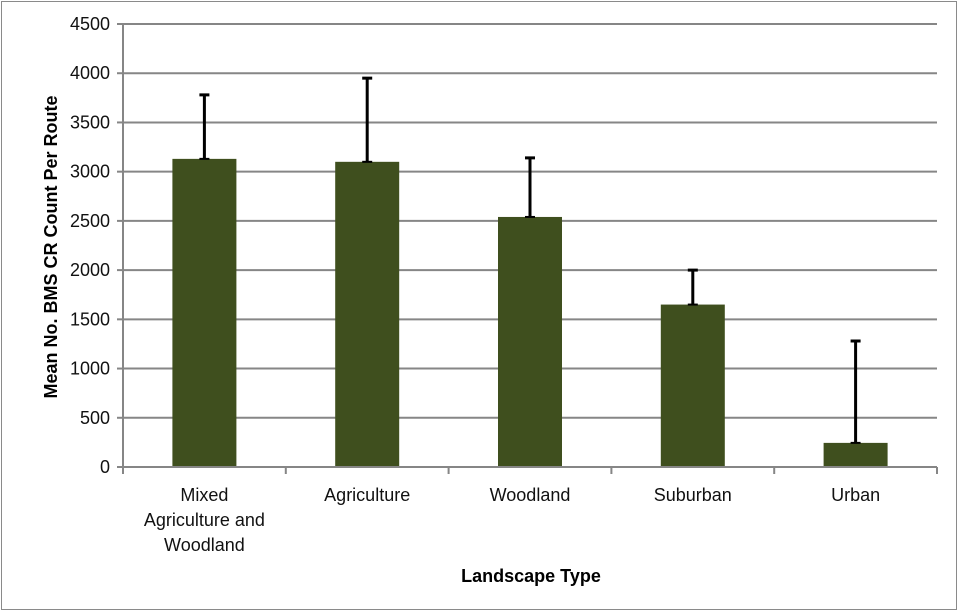 The height and width of the screenshot is (613, 960). What do you see at coordinates (90, 270) in the screenshot?
I see `y-tick-label: 2000` at bounding box center [90, 270].